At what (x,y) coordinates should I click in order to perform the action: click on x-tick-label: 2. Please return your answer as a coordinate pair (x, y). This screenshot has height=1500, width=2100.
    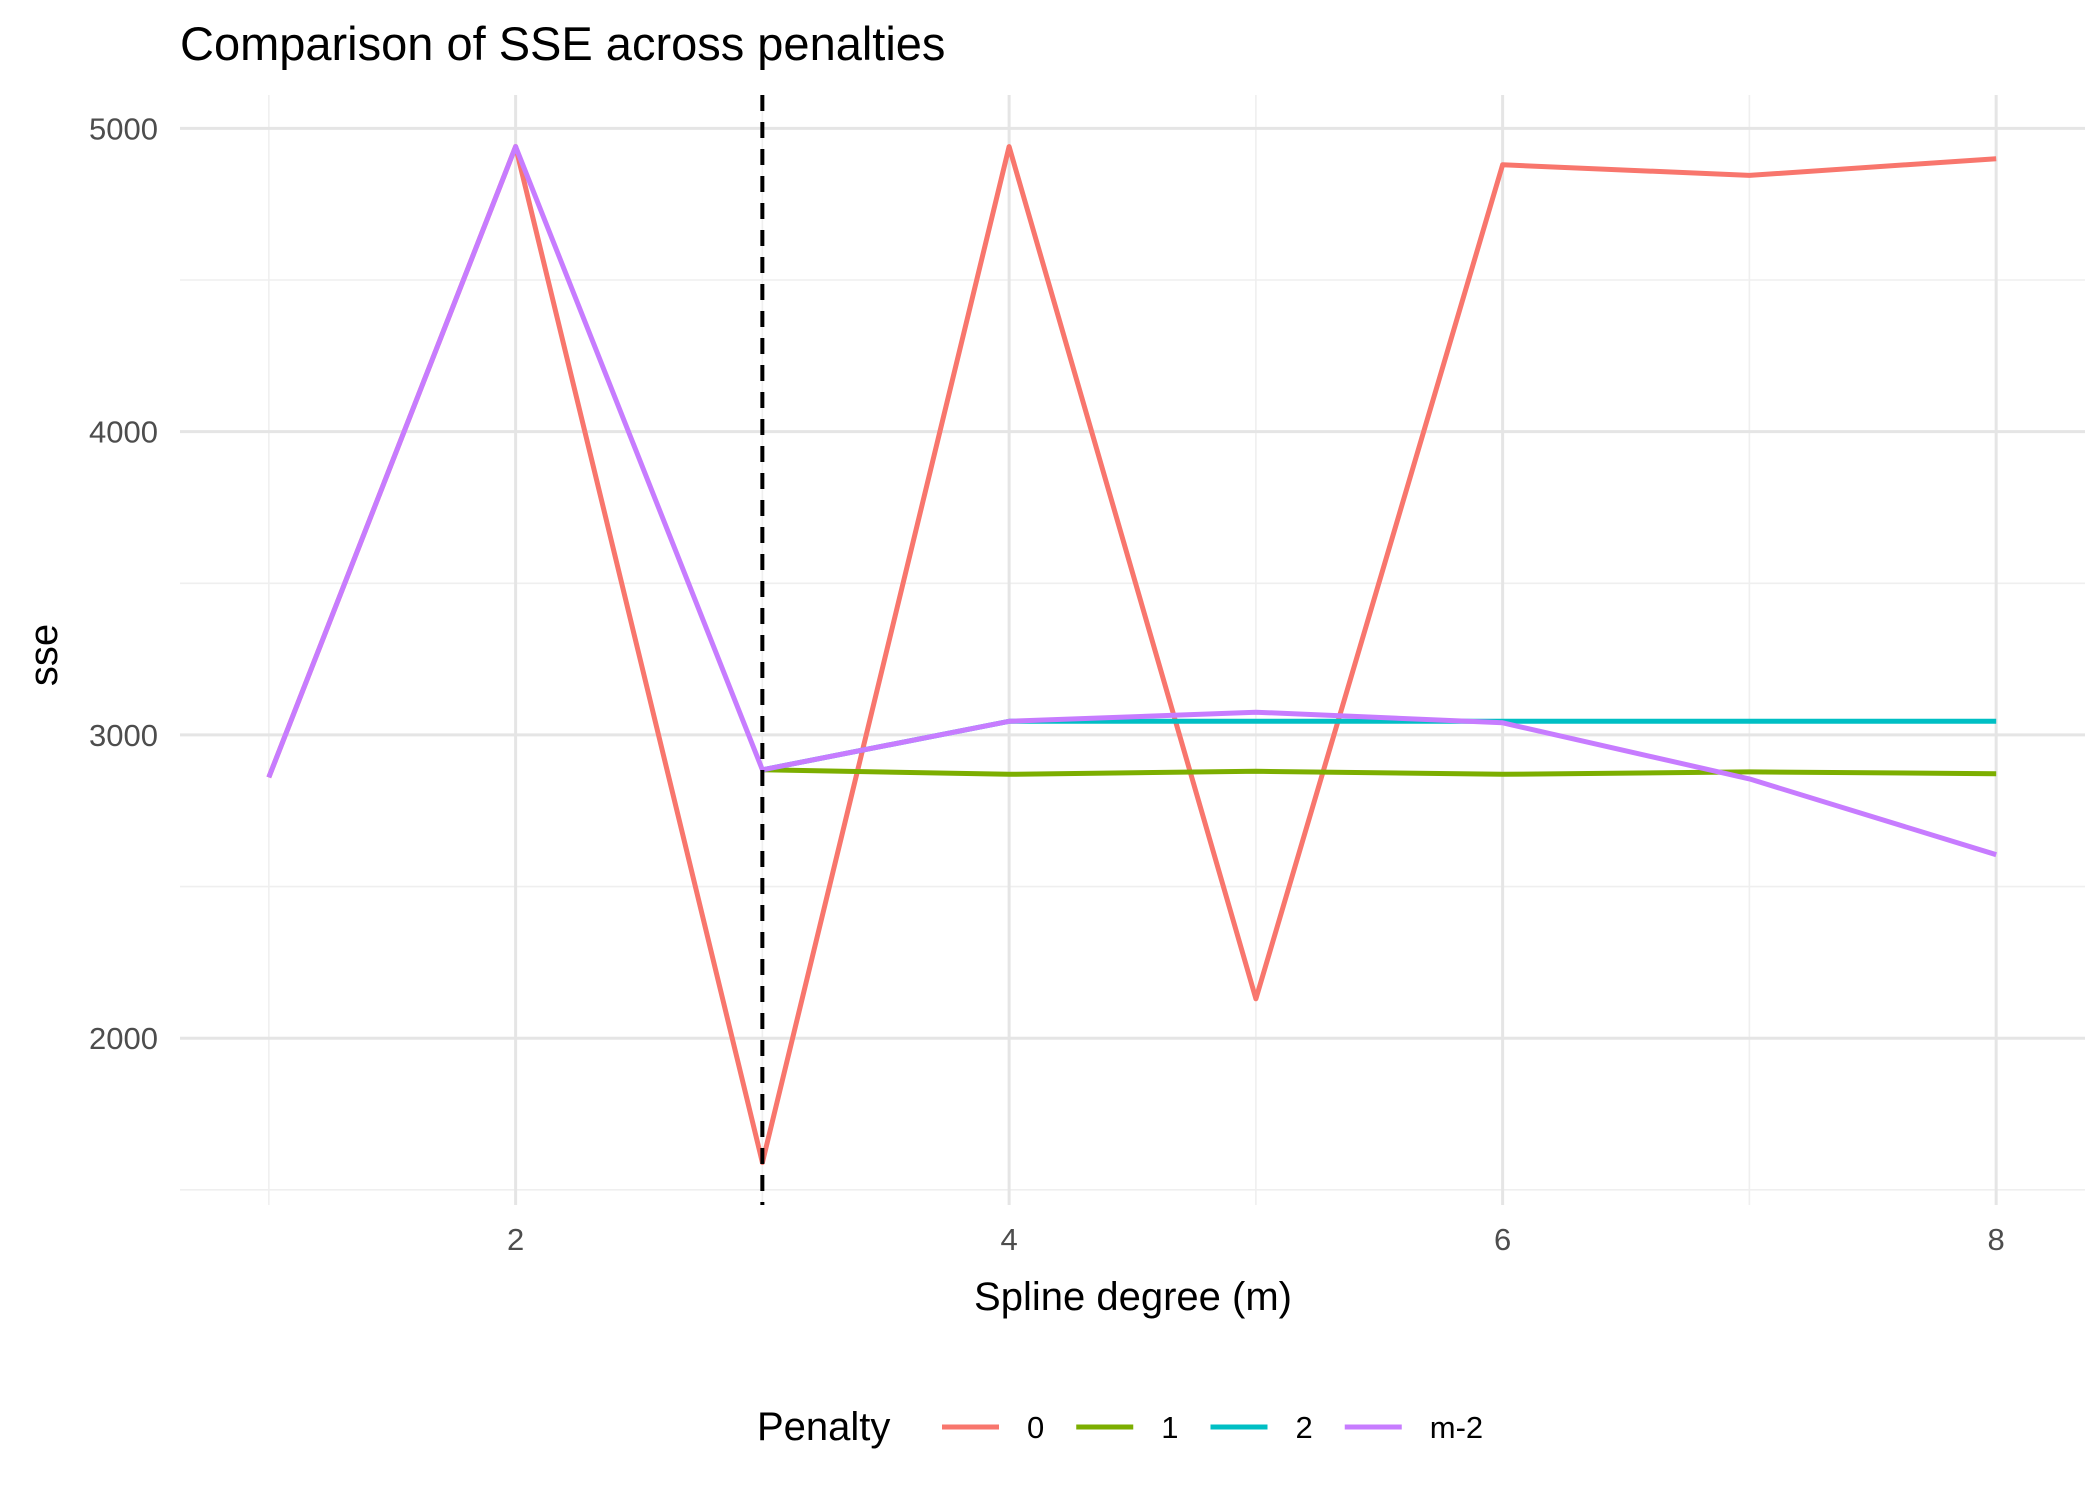
    Looking at the image, I should click on (515, 1239).